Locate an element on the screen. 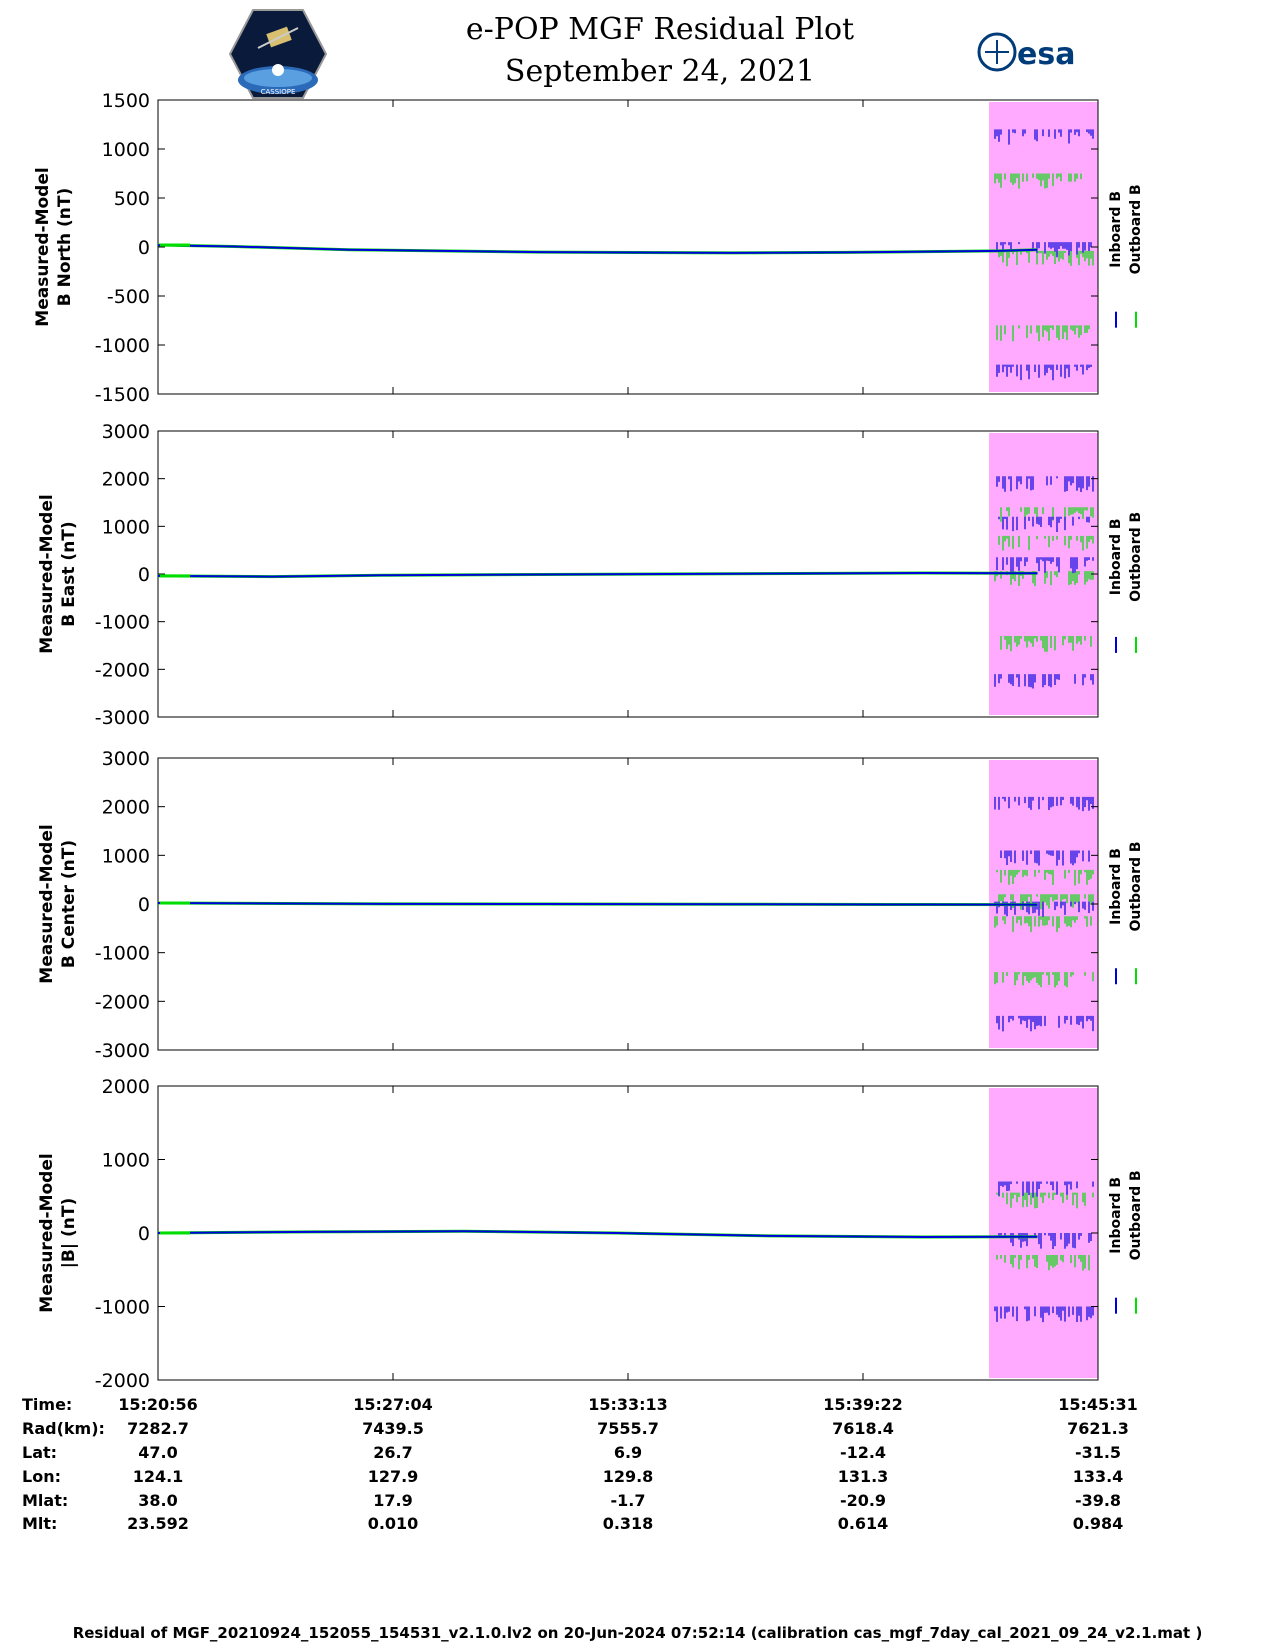 The image size is (1275, 1650). ephemeris-value: 6.9 is located at coordinates (628, 1452).